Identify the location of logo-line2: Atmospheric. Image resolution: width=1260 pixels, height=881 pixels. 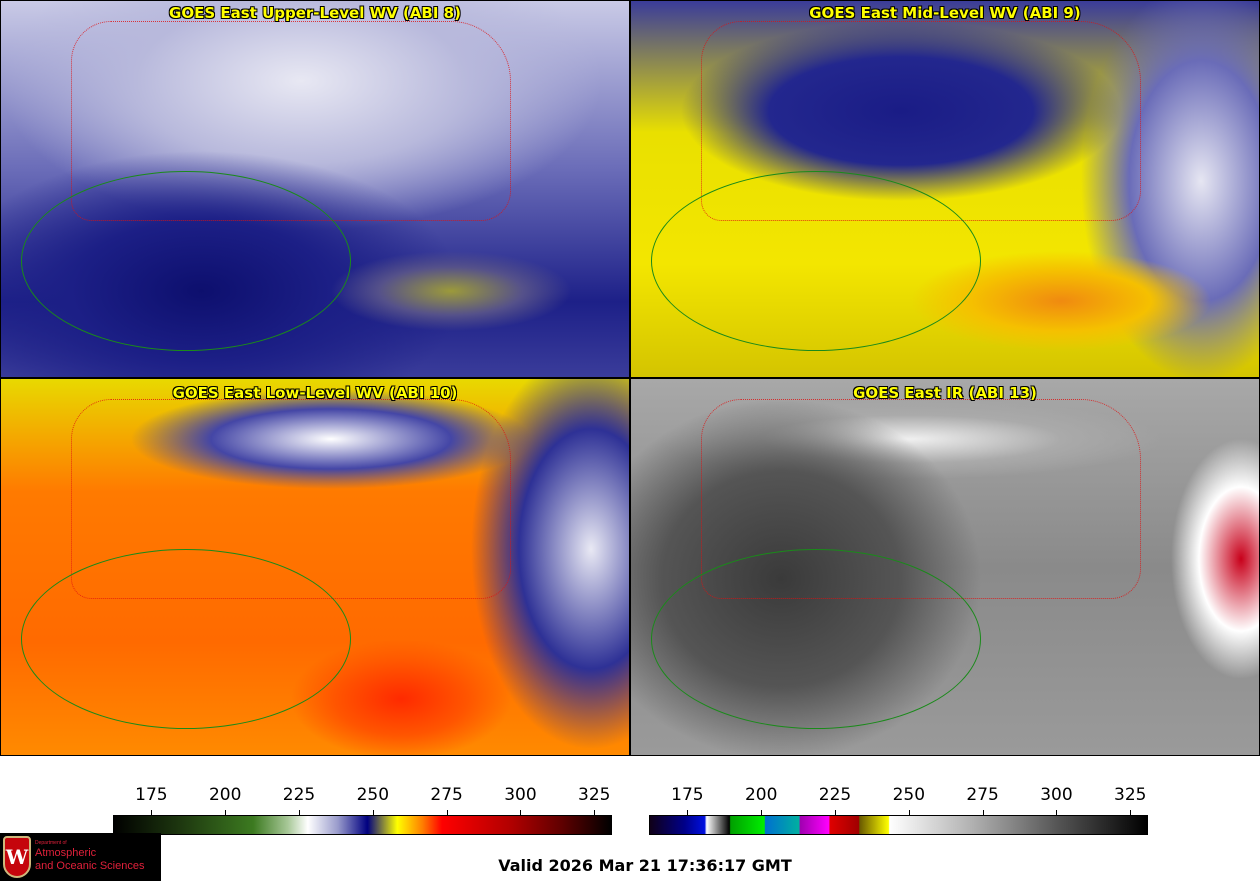
(66, 853).